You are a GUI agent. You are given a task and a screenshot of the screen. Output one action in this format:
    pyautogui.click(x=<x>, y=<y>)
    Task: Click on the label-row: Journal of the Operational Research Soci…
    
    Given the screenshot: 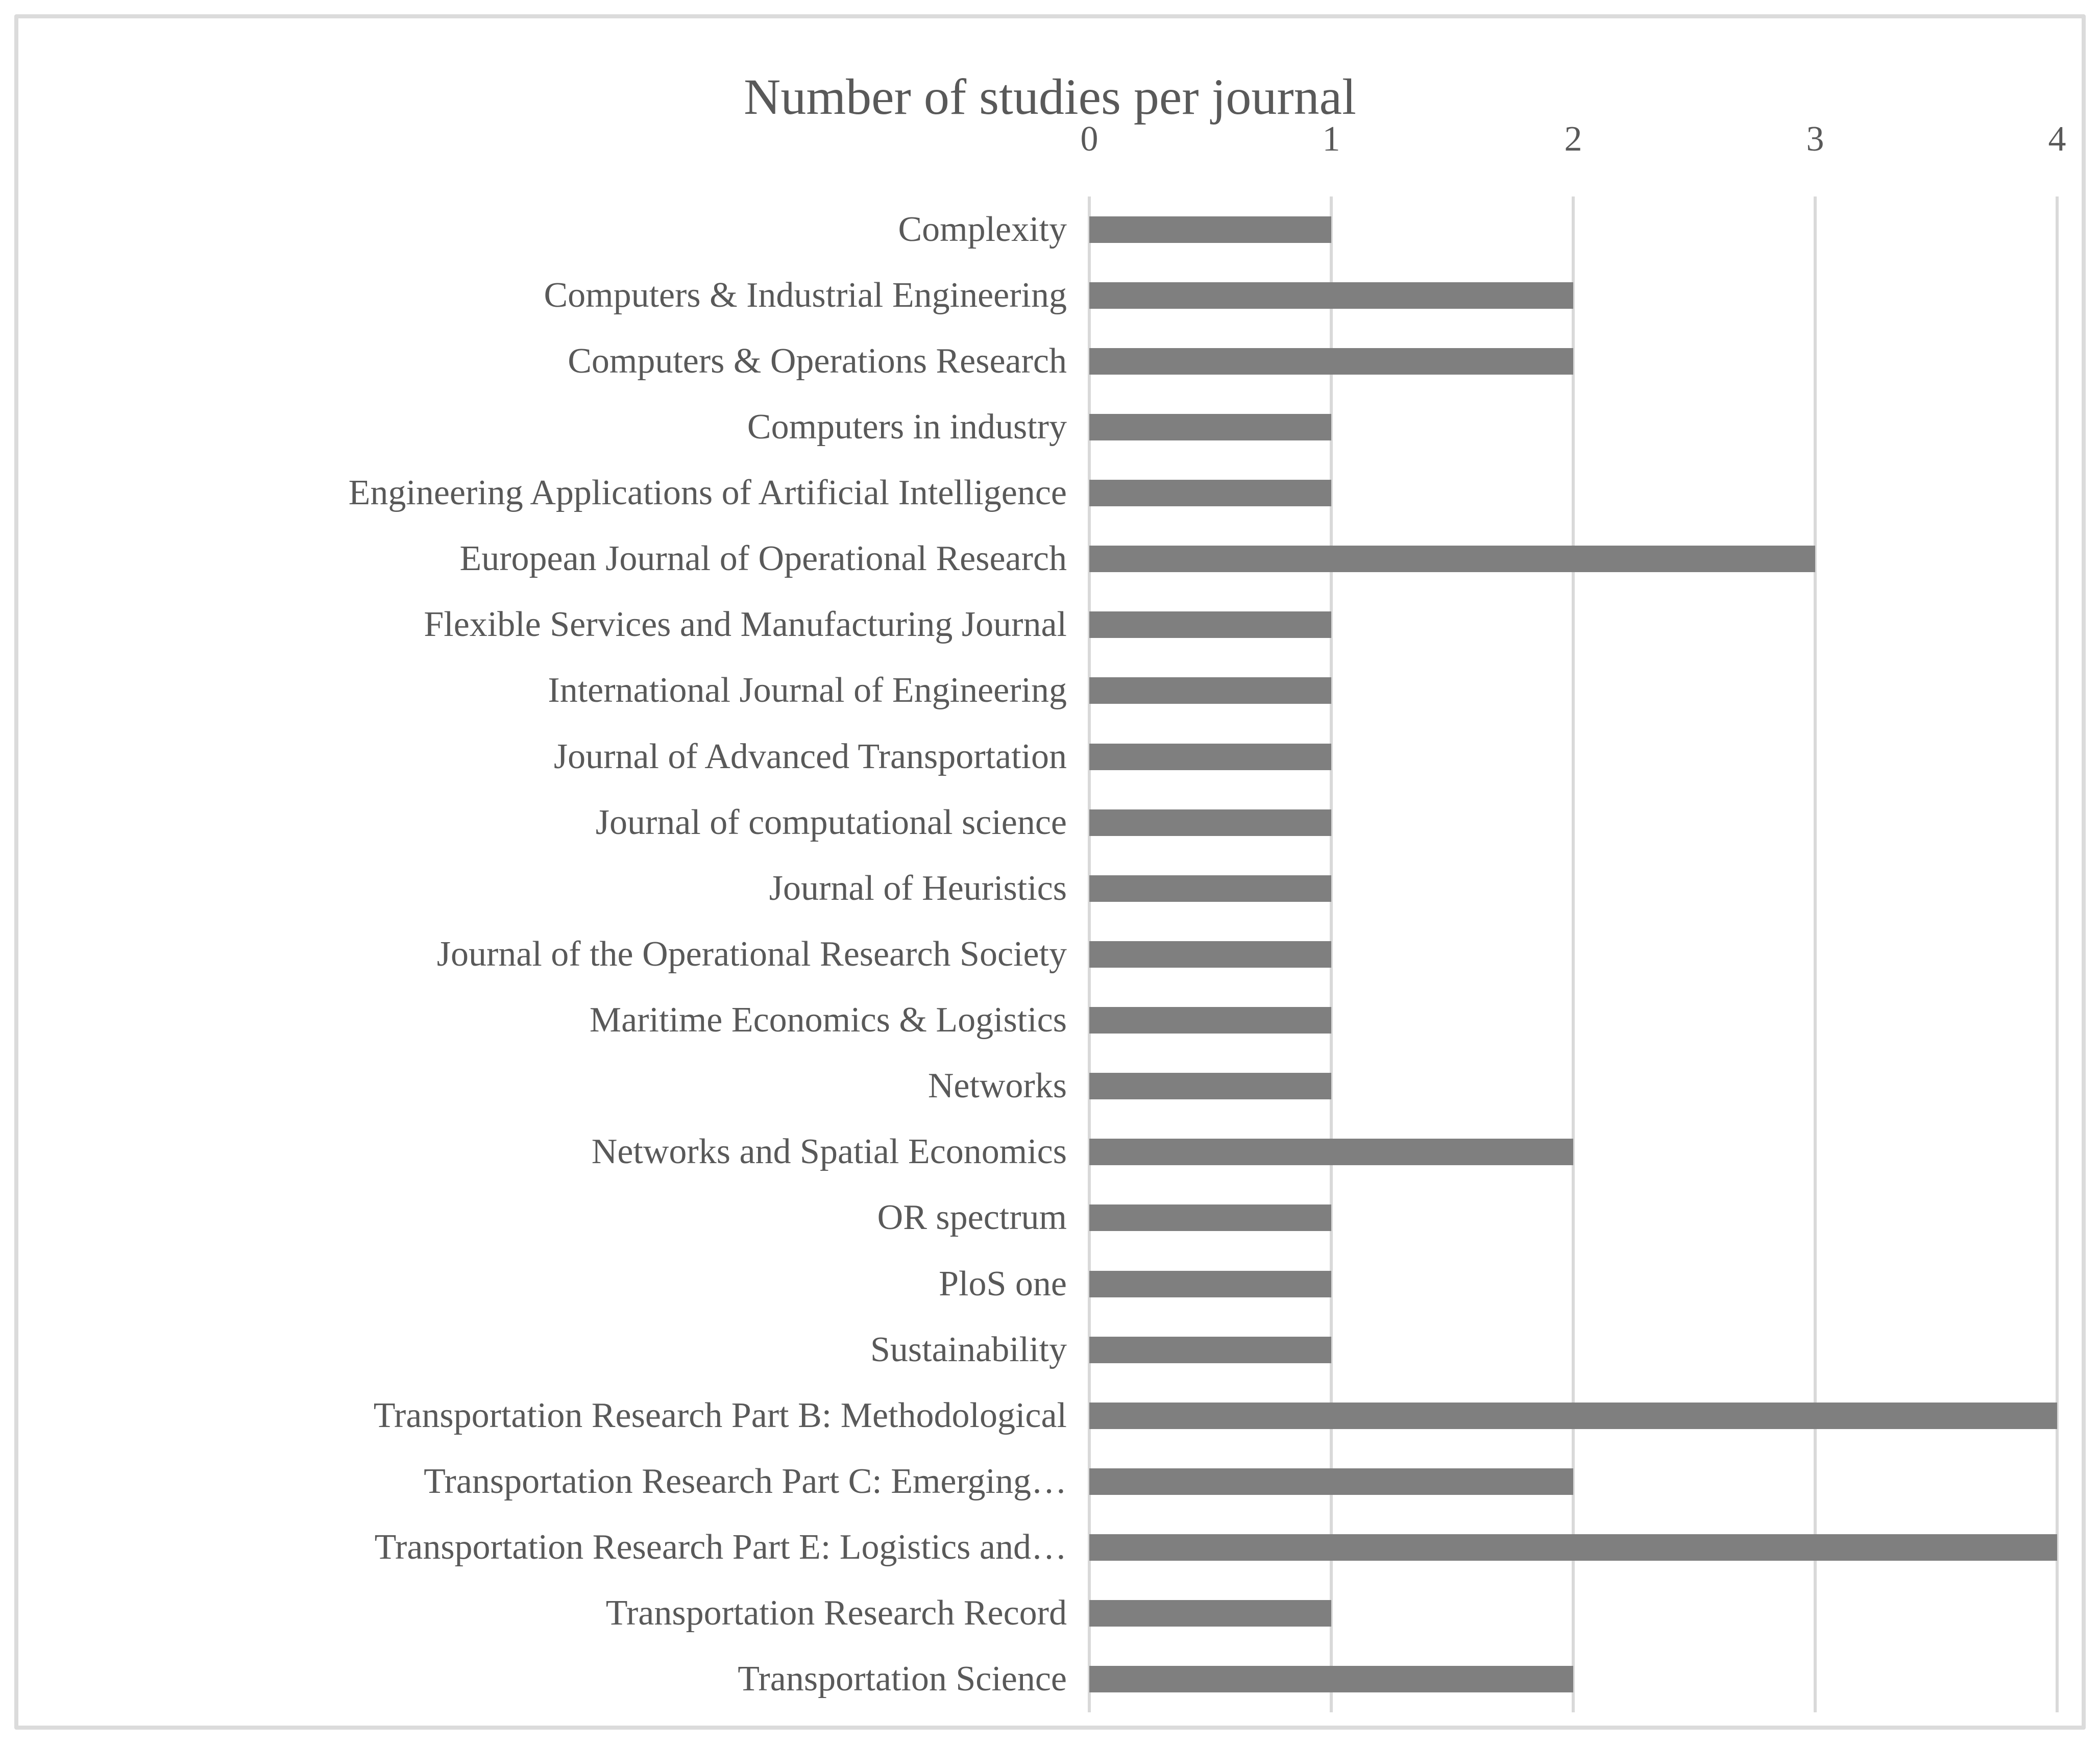 What is the action you would take?
    pyautogui.click(x=534, y=954)
    